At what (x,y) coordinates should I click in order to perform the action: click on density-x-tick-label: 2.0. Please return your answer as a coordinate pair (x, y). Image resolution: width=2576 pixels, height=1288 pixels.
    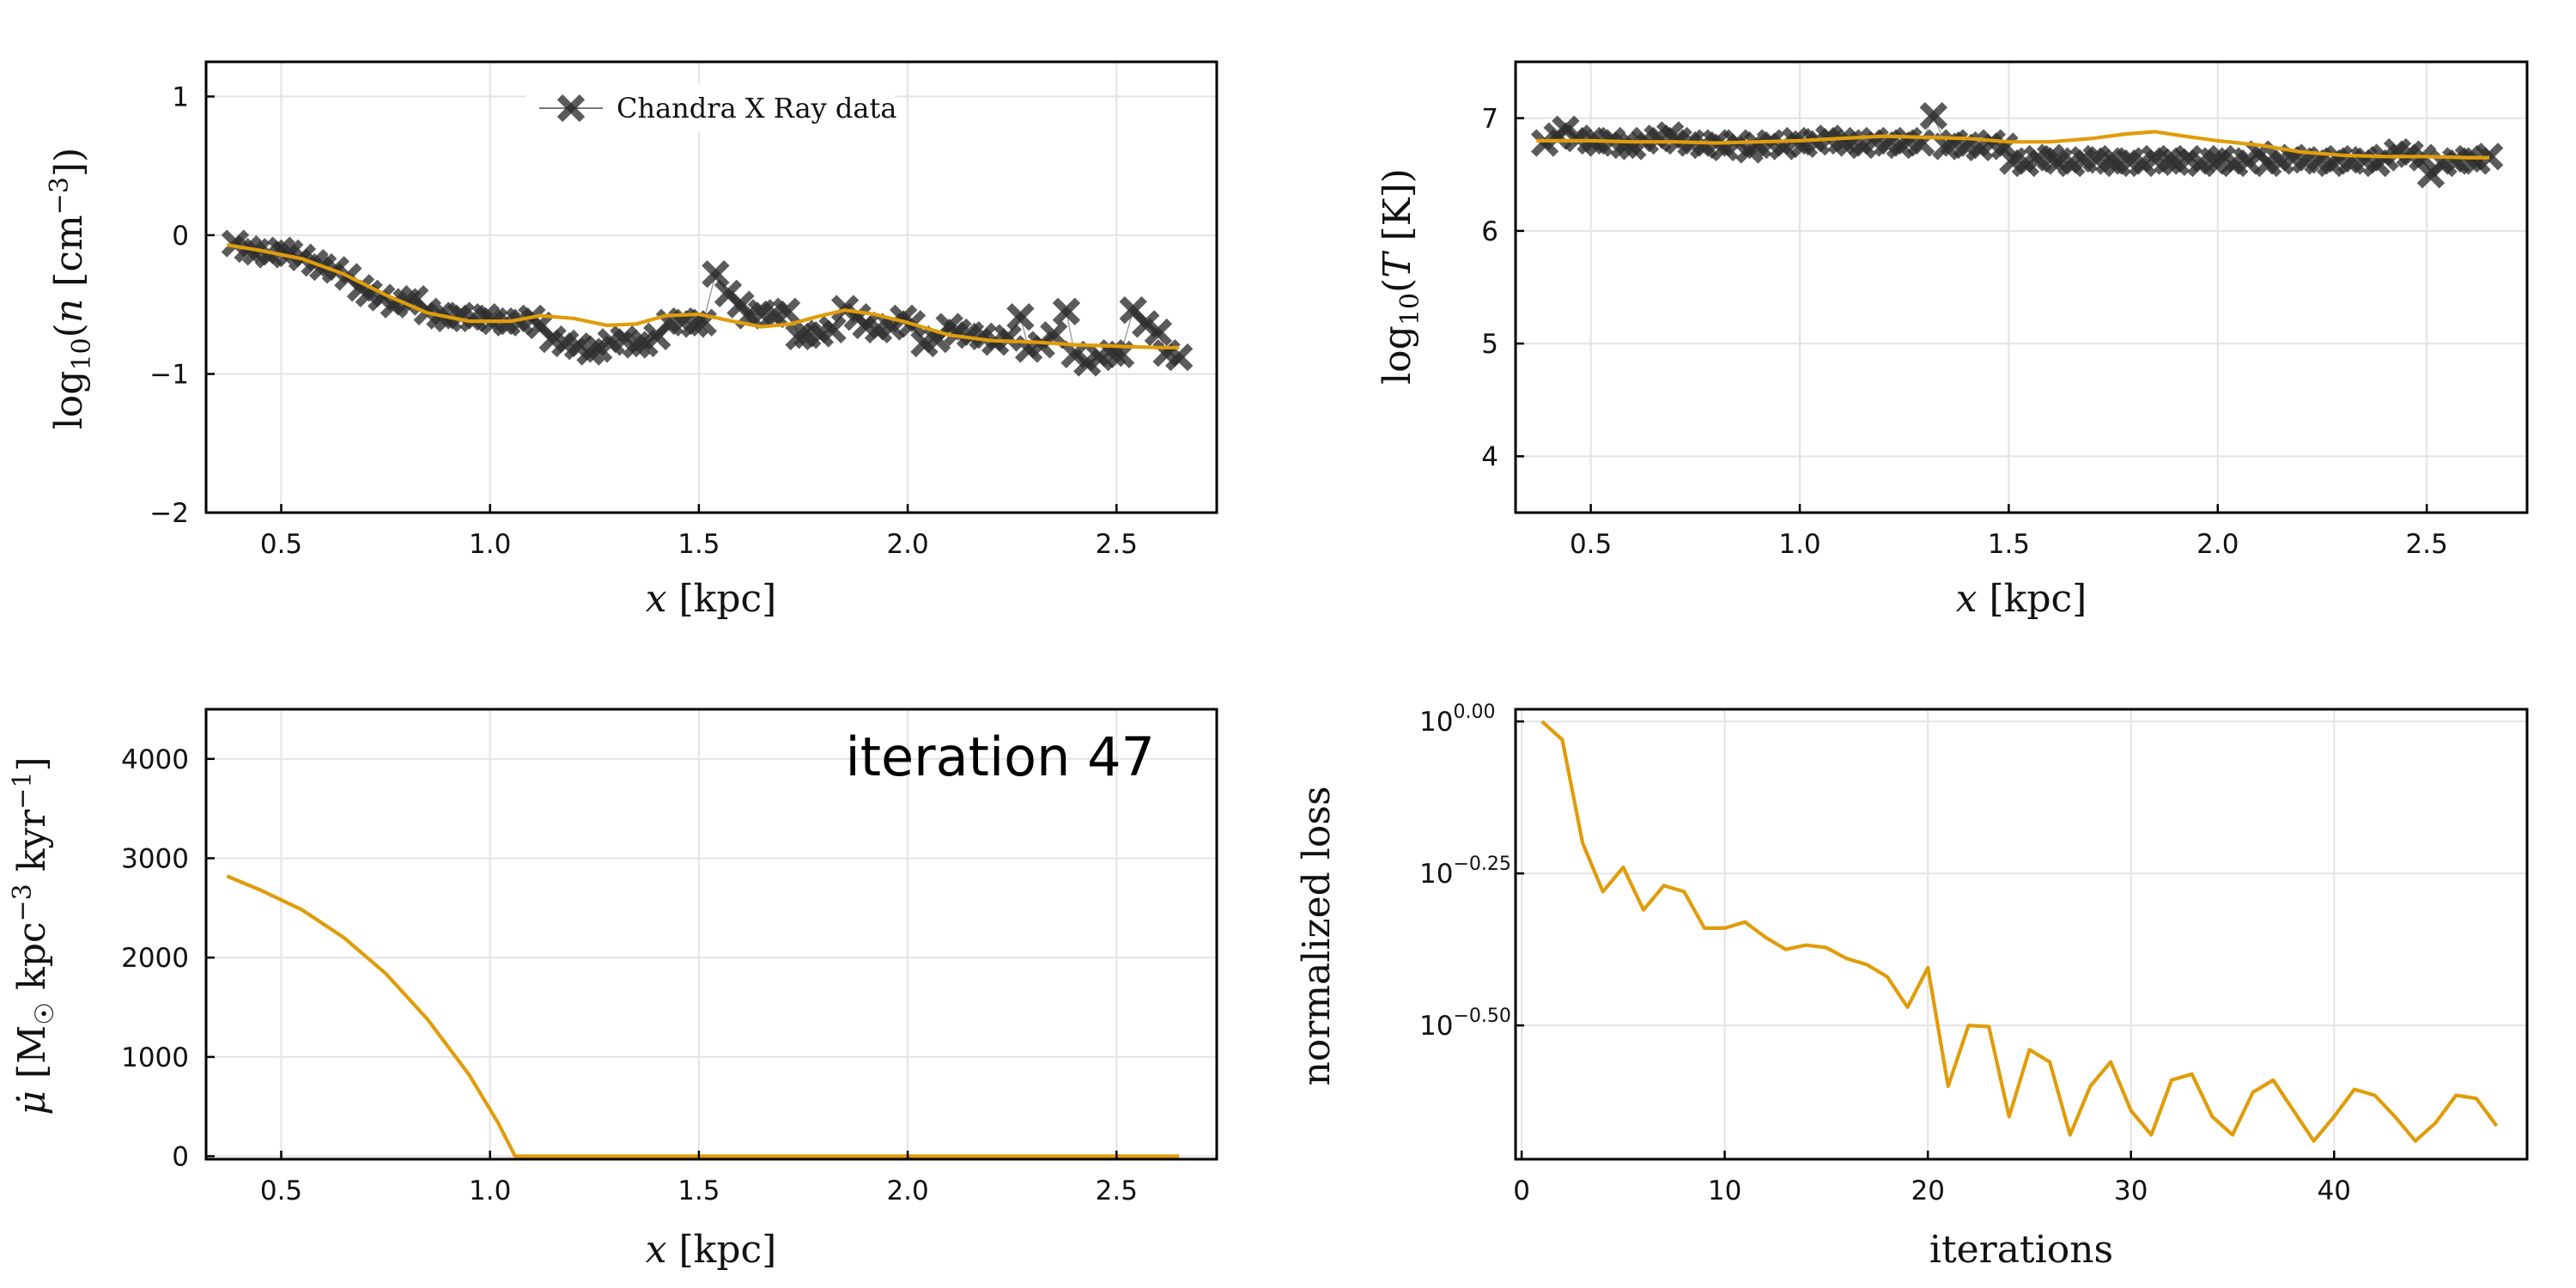
    Looking at the image, I should click on (907, 544).